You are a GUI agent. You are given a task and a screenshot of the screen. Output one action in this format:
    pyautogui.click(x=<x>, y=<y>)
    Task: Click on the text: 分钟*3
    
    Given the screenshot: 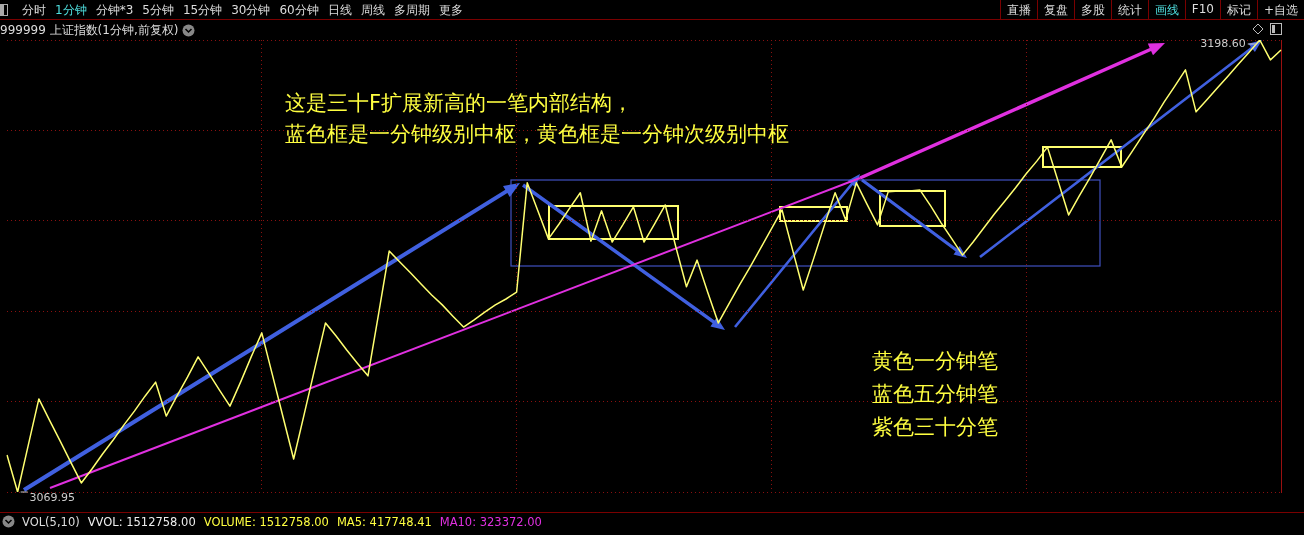 What is the action you would take?
    pyautogui.click(x=114, y=10)
    